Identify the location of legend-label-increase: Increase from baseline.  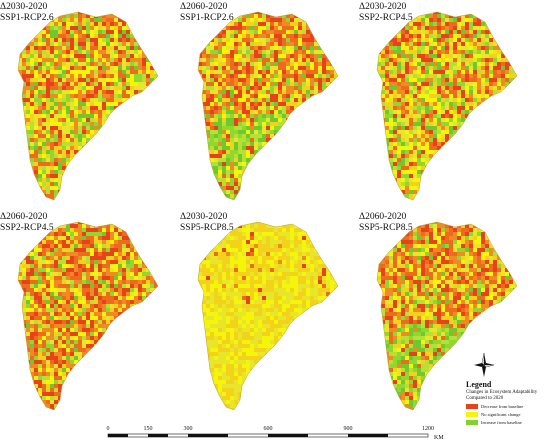
(501, 422).